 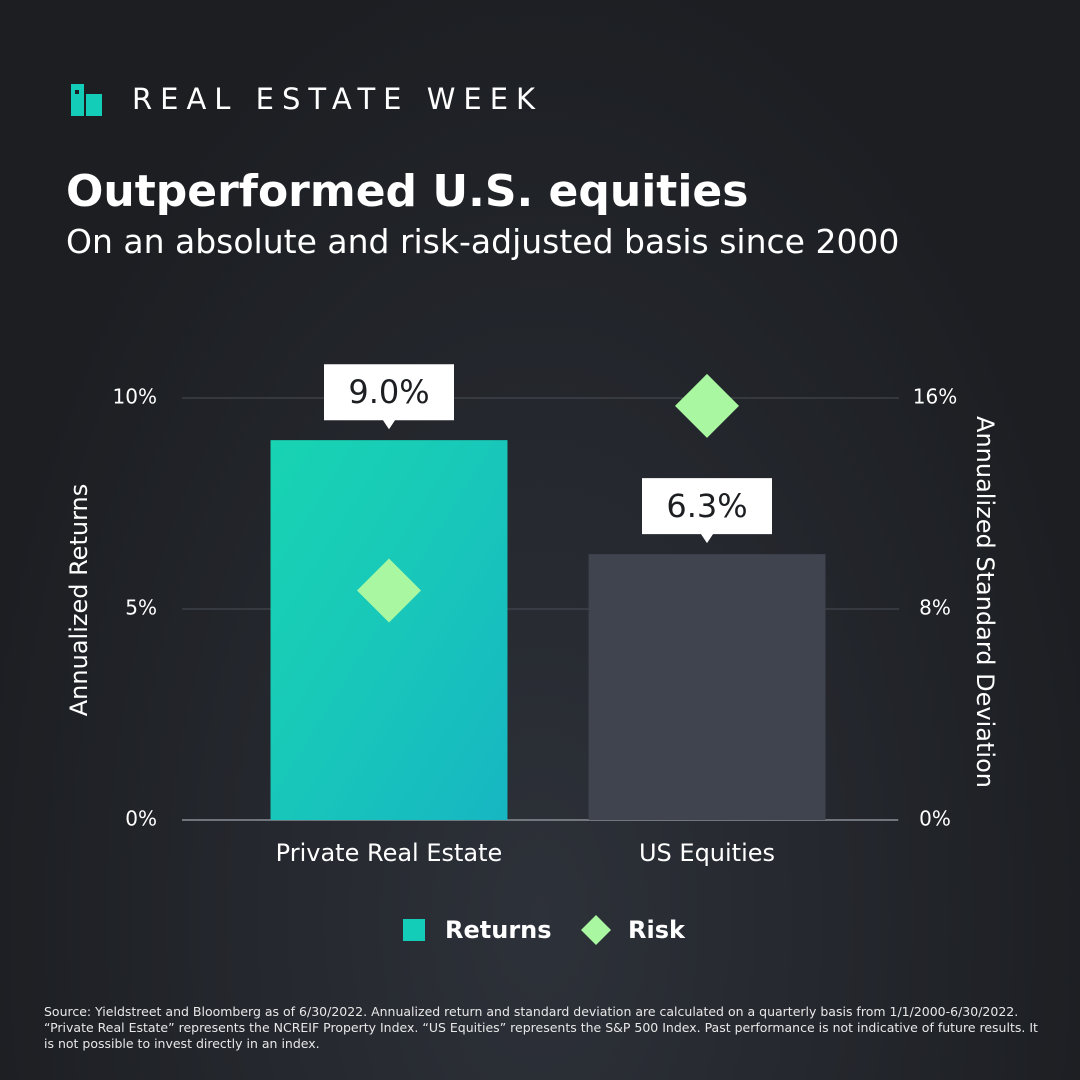 What do you see at coordinates (79, 600) in the screenshot?
I see `y-axis-title: Annualized Returns` at bounding box center [79, 600].